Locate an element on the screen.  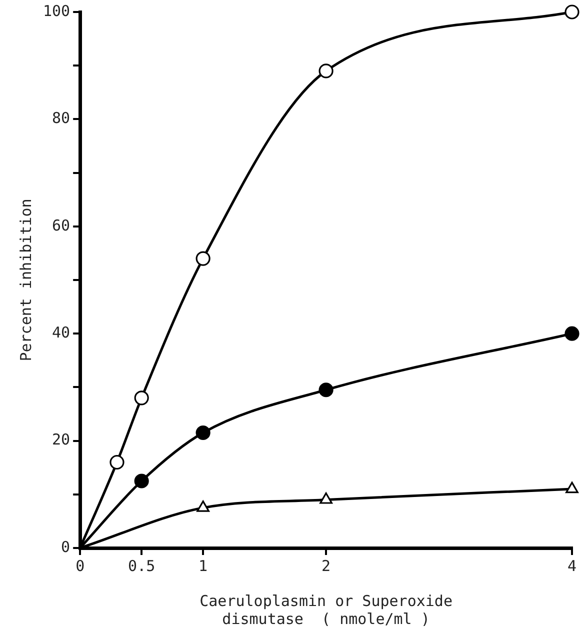
x-tick-label: 0.5 is located at coordinates (142, 565).